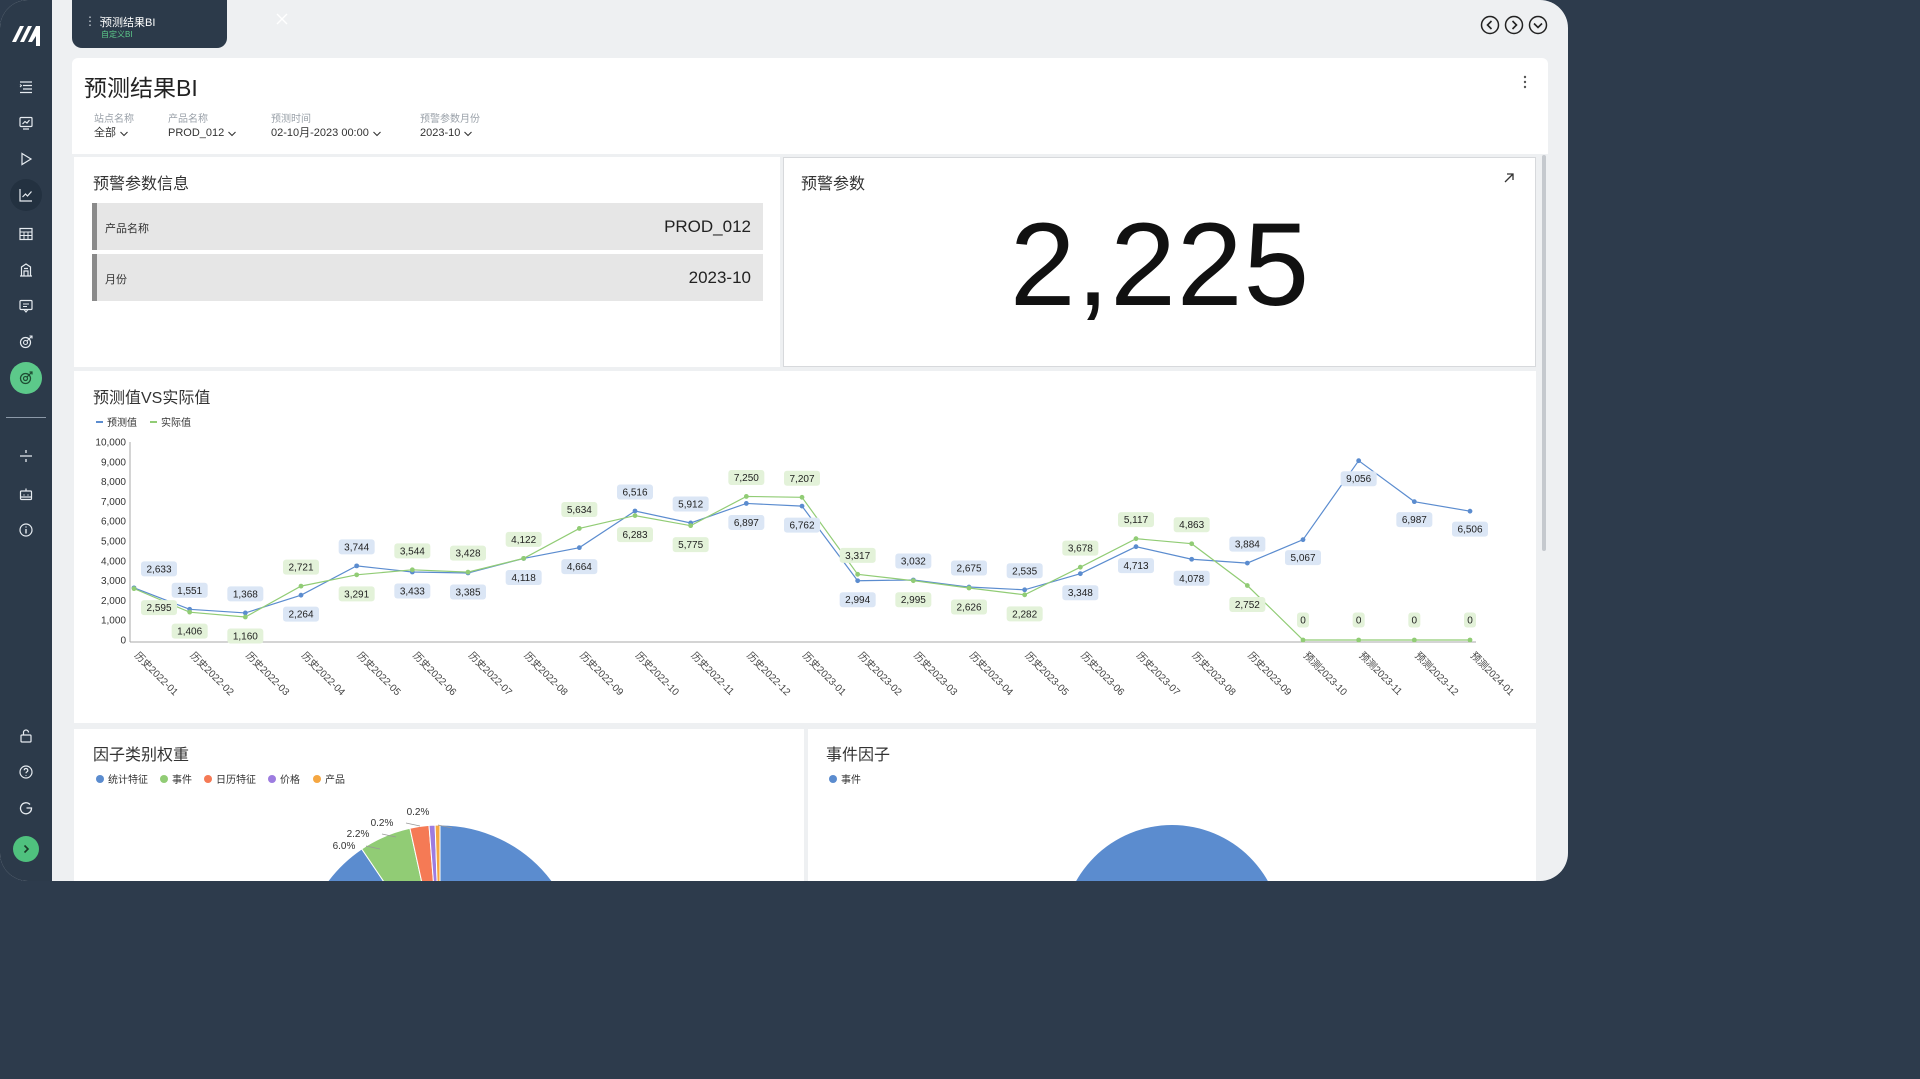 Image resolution: width=1920 pixels, height=1079 pixels. Describe the element at coordinates (913, 600) in the screenshot. I see `data-label: 2,995` at that location.